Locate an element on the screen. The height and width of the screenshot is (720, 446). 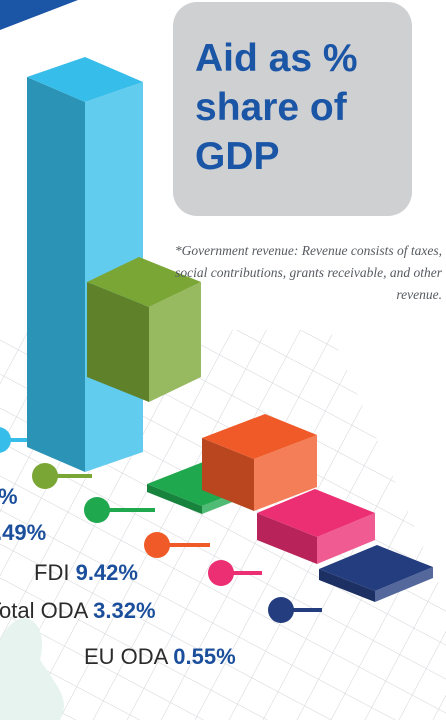
bar-label-total-oda: Total ODA 3.32% is located at coordinates (78, 611).